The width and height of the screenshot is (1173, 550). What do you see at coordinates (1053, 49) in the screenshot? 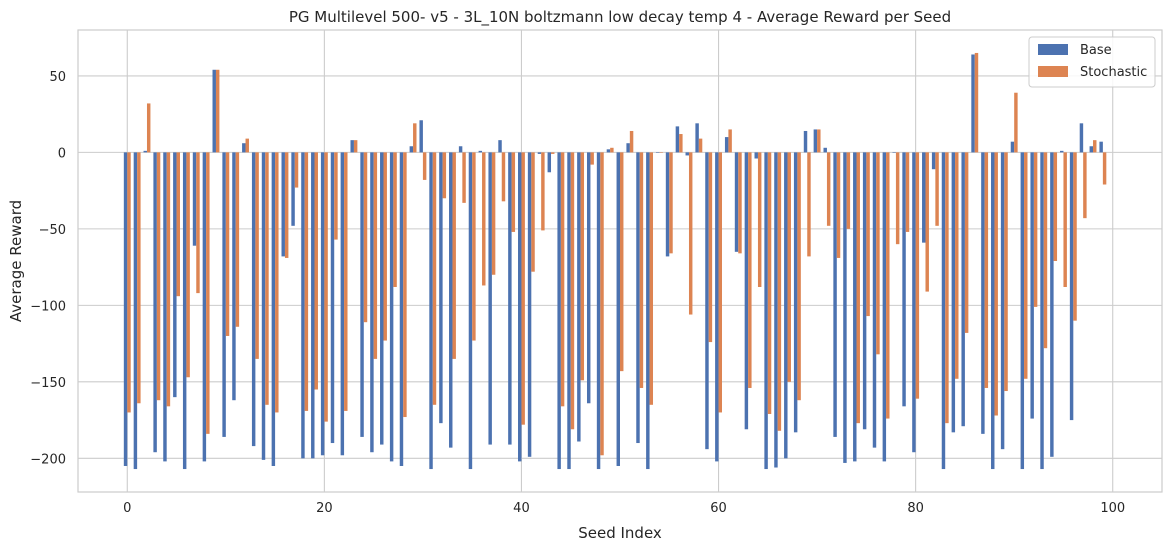
I see `legend-swatch-base` at bounding box center [1053, 49].